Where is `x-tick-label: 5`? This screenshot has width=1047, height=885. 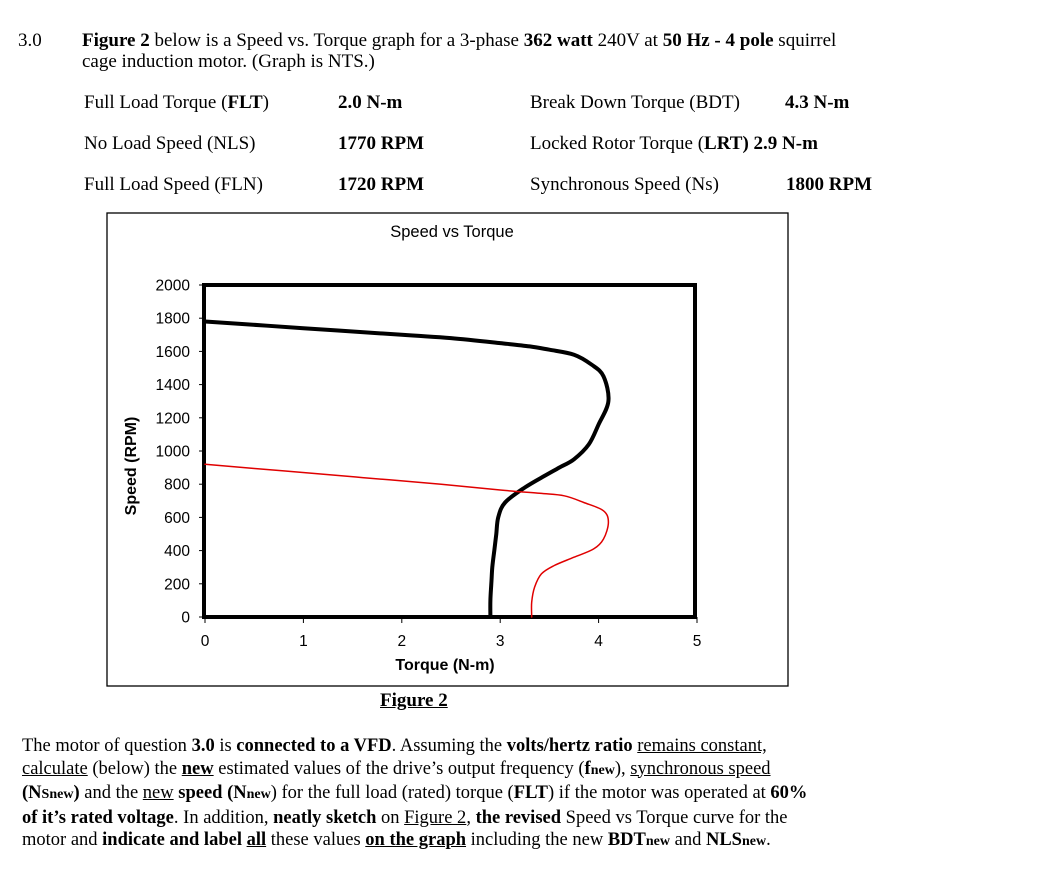
x-tick-label: 5 is located at coordinates (697, 641).